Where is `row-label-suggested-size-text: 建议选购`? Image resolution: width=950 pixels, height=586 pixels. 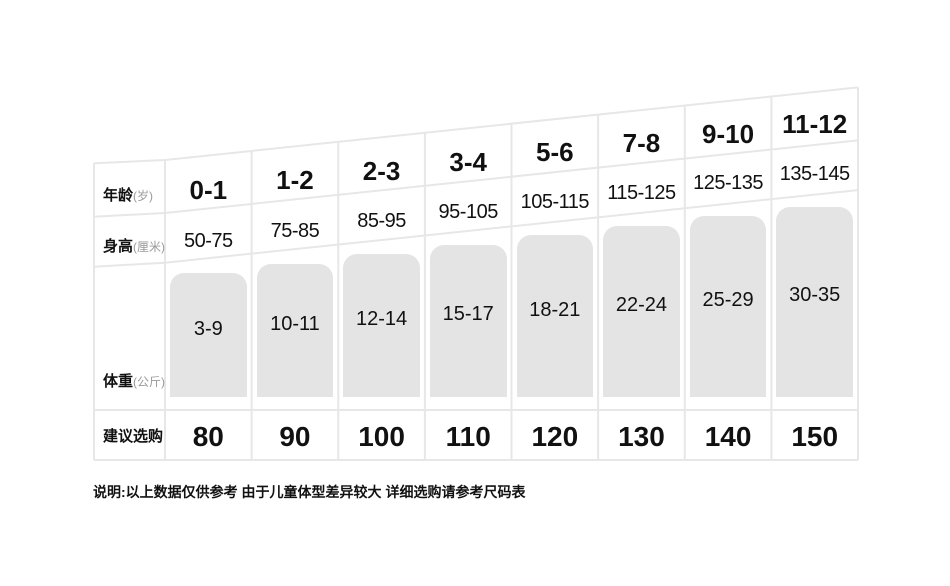 row-label-suggested-size-text: 建议选购 is located at coordinates (133, 436).